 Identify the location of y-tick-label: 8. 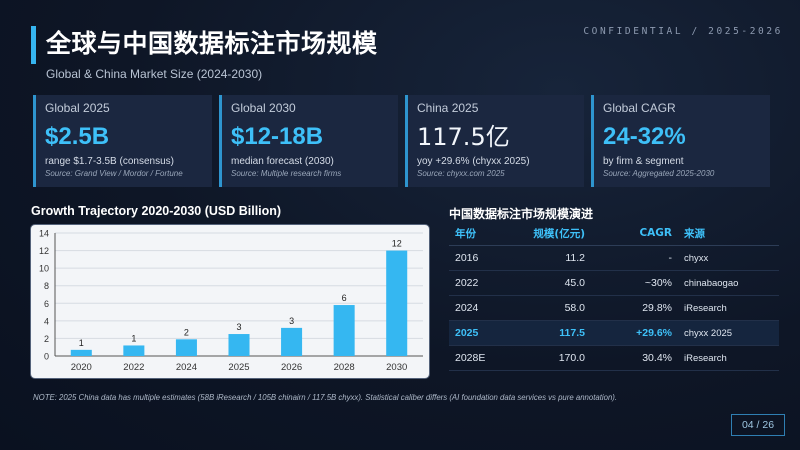
(46, 286).